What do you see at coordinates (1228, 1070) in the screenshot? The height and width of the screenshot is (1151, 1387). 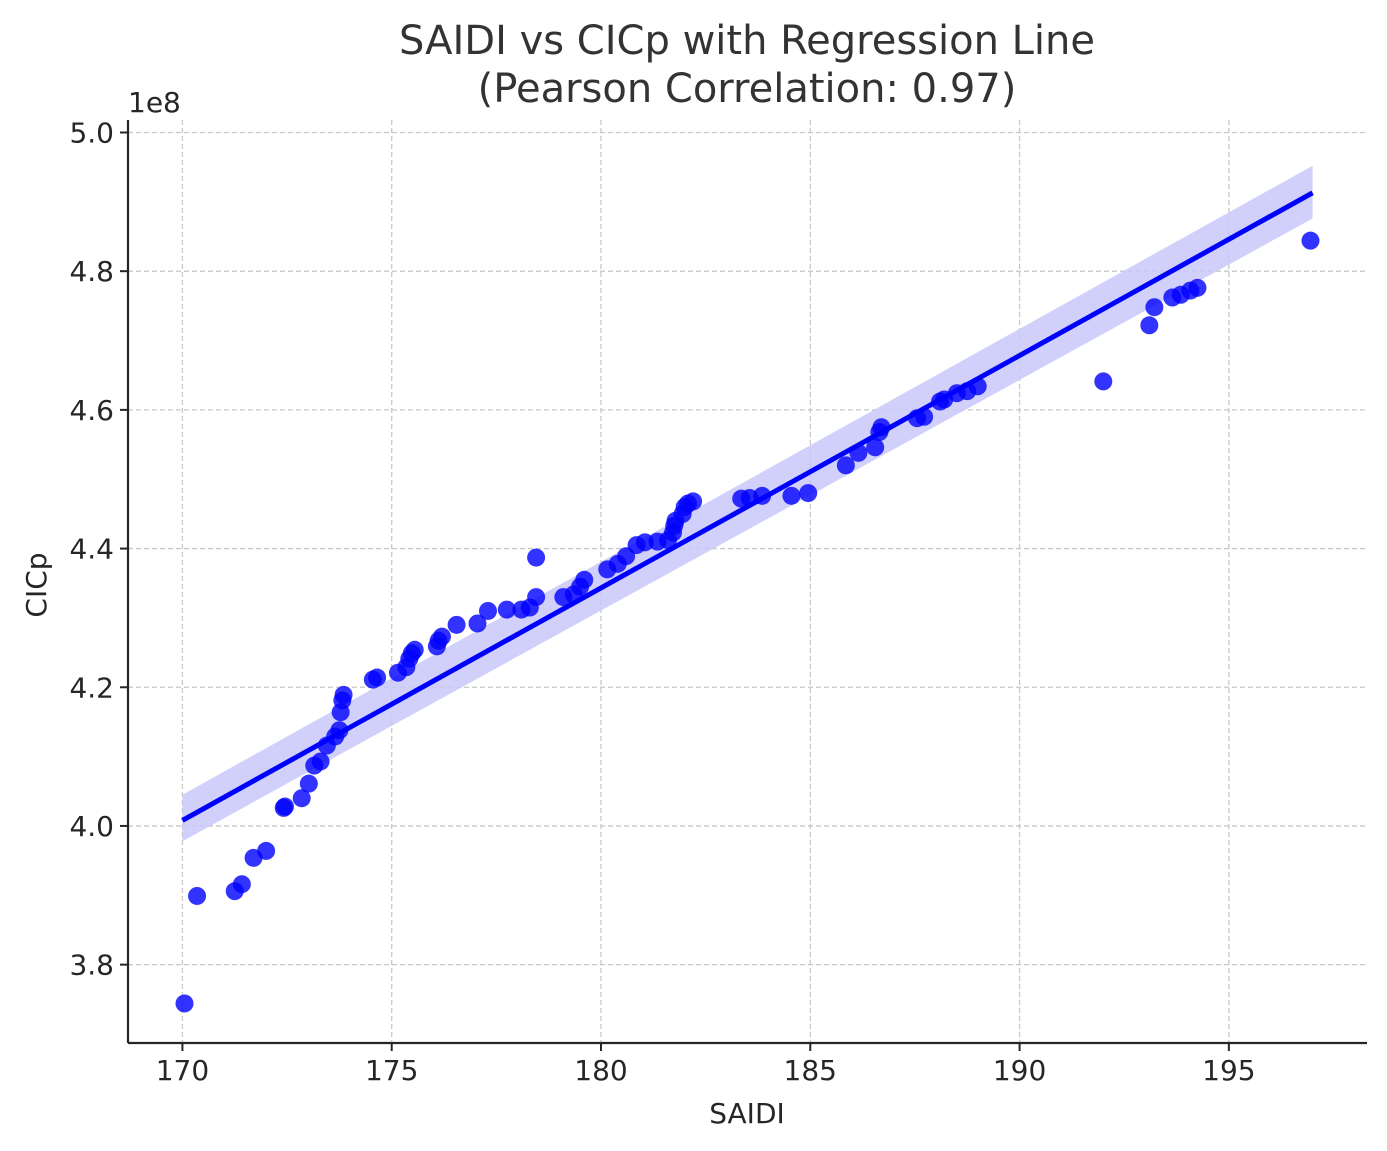 I see `x-tick-label: 195` at bounding box center [1228, 1070].